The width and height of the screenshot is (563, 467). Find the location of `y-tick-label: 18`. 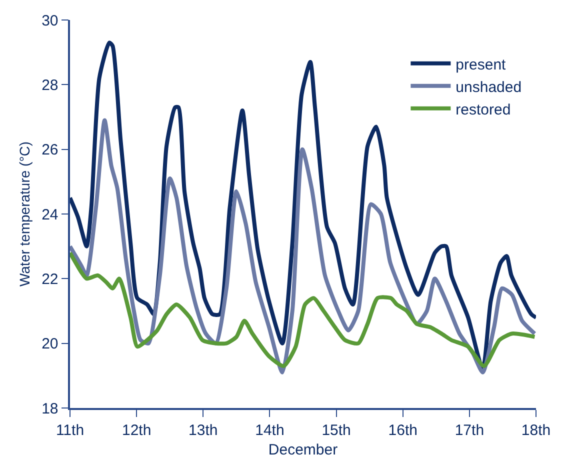

y-tick-label: 18 is located at coordinates (50, 409).